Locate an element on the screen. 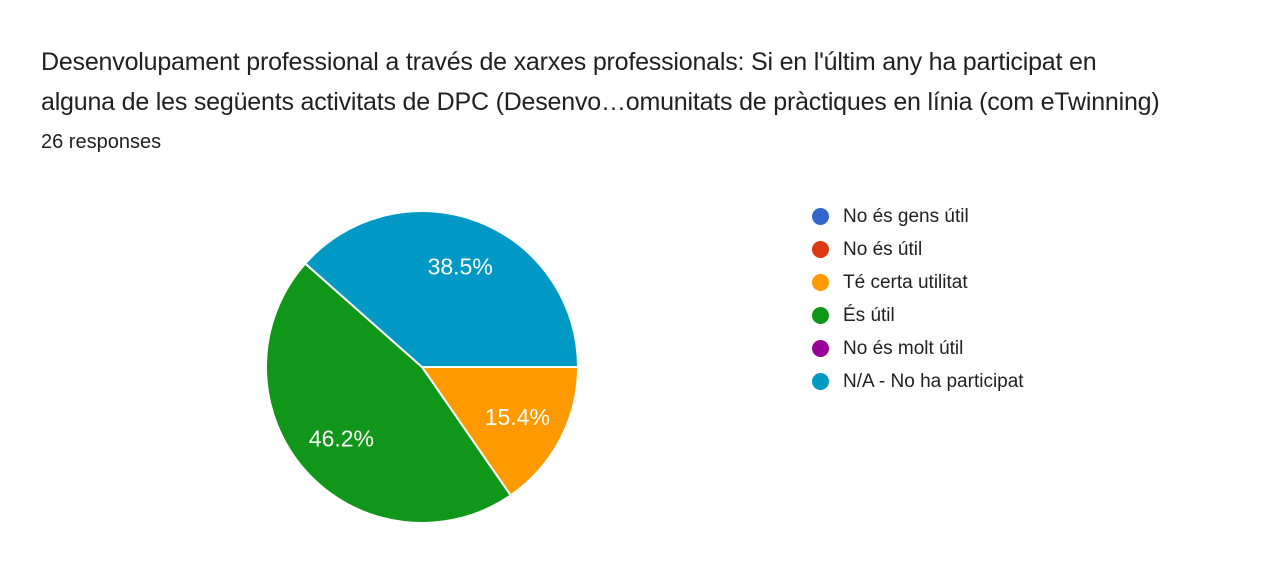  legend-item: No és molt útil is located at coordinates (918, 348).